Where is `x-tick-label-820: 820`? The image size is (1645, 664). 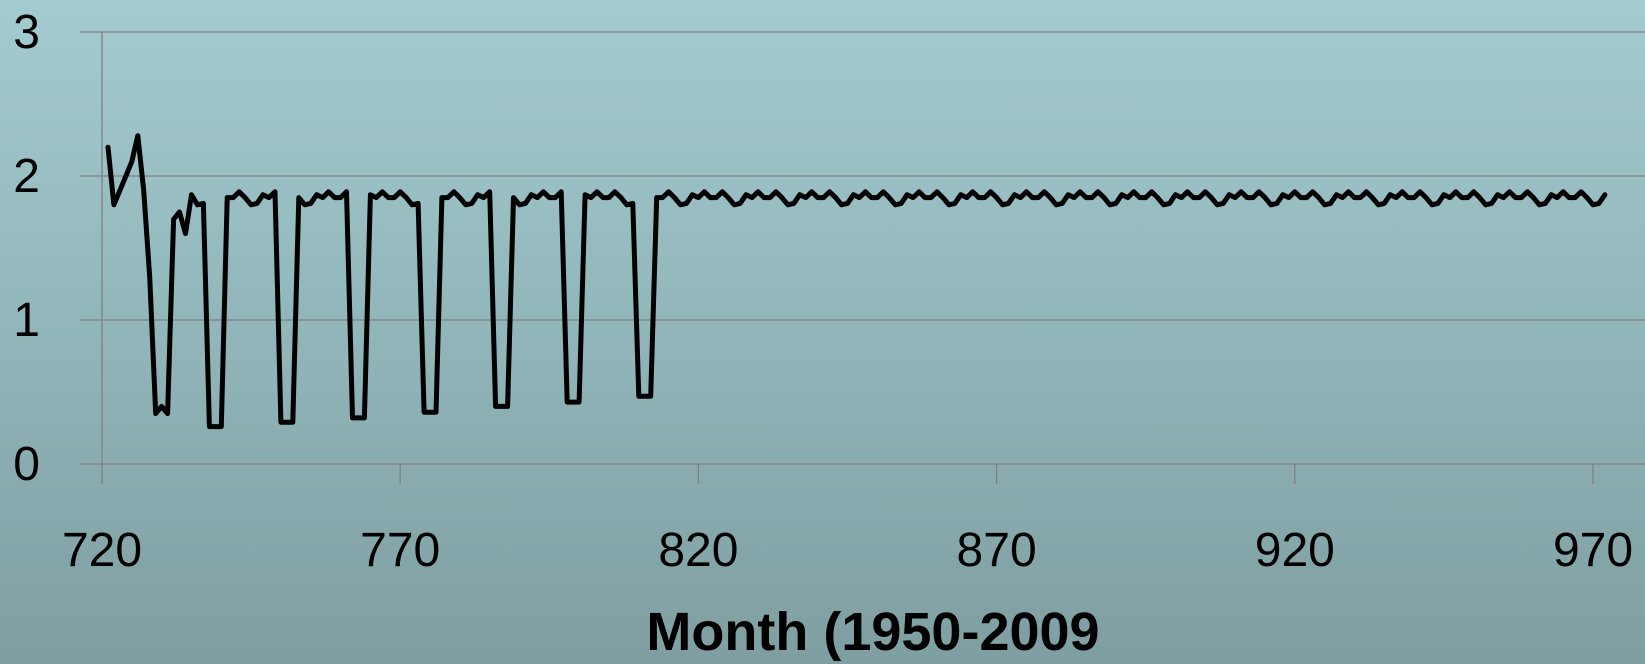
x-tick-label-820: 820 is located at coordinates (698, 550).